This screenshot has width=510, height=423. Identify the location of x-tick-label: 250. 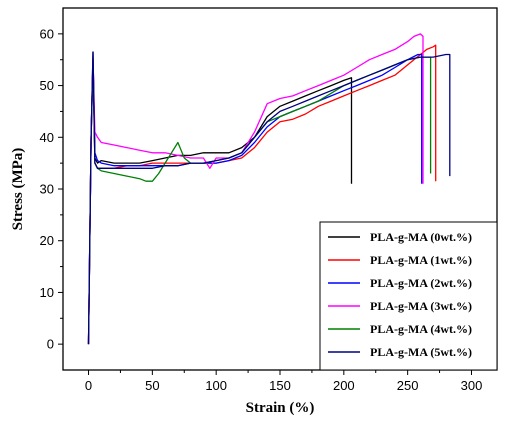
(408, 385).